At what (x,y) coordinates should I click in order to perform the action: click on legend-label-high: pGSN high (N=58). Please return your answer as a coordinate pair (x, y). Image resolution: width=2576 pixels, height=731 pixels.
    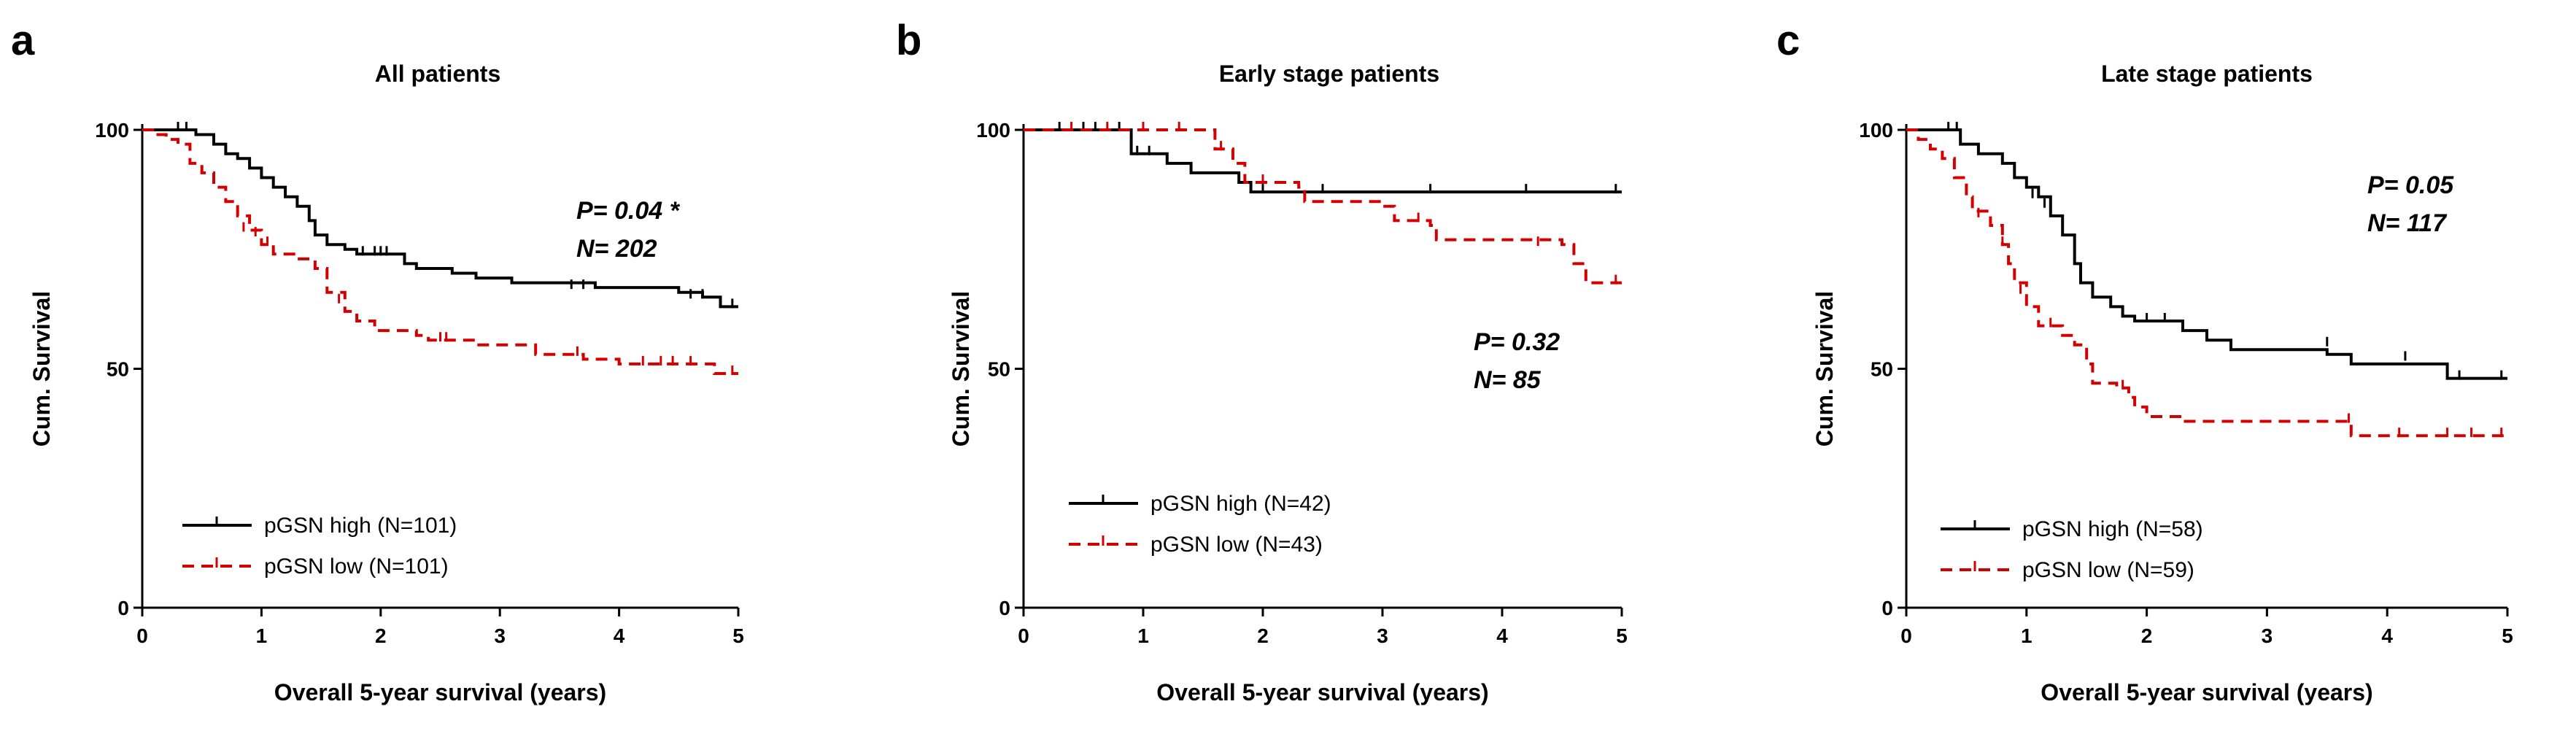
    Looking at the image, I should click on (2112, 529).